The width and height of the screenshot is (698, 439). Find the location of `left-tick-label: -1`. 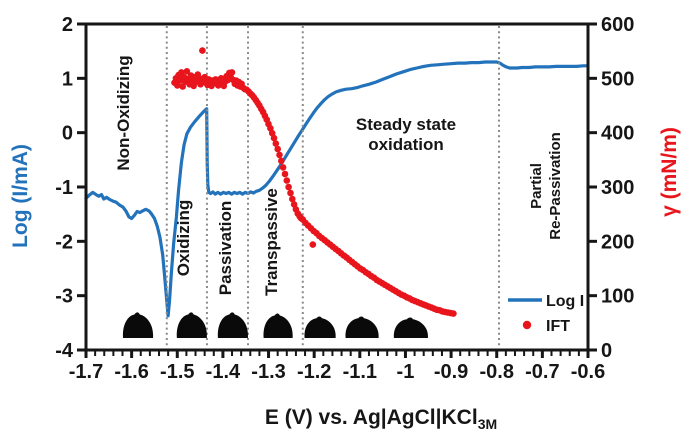

left-tick-label: -1 is located at coordinates (64, 188).